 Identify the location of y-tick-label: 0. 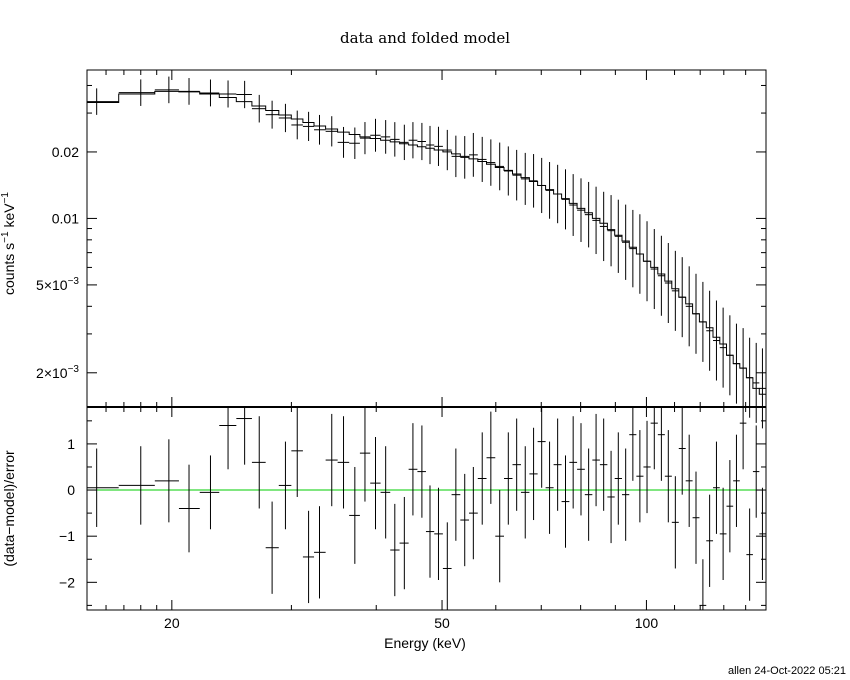
(71, 490).